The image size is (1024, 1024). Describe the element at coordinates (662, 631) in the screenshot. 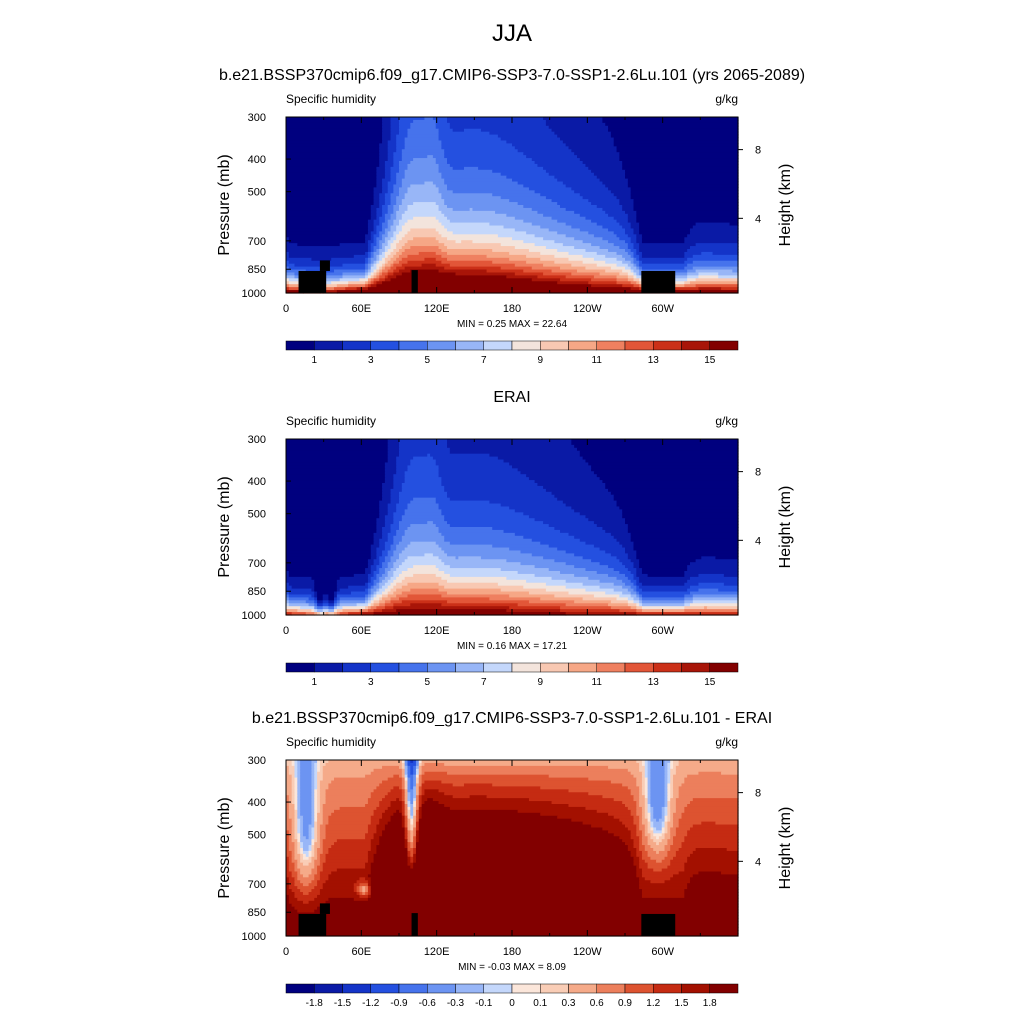

I see `x-tick-label: 60W` at that location.